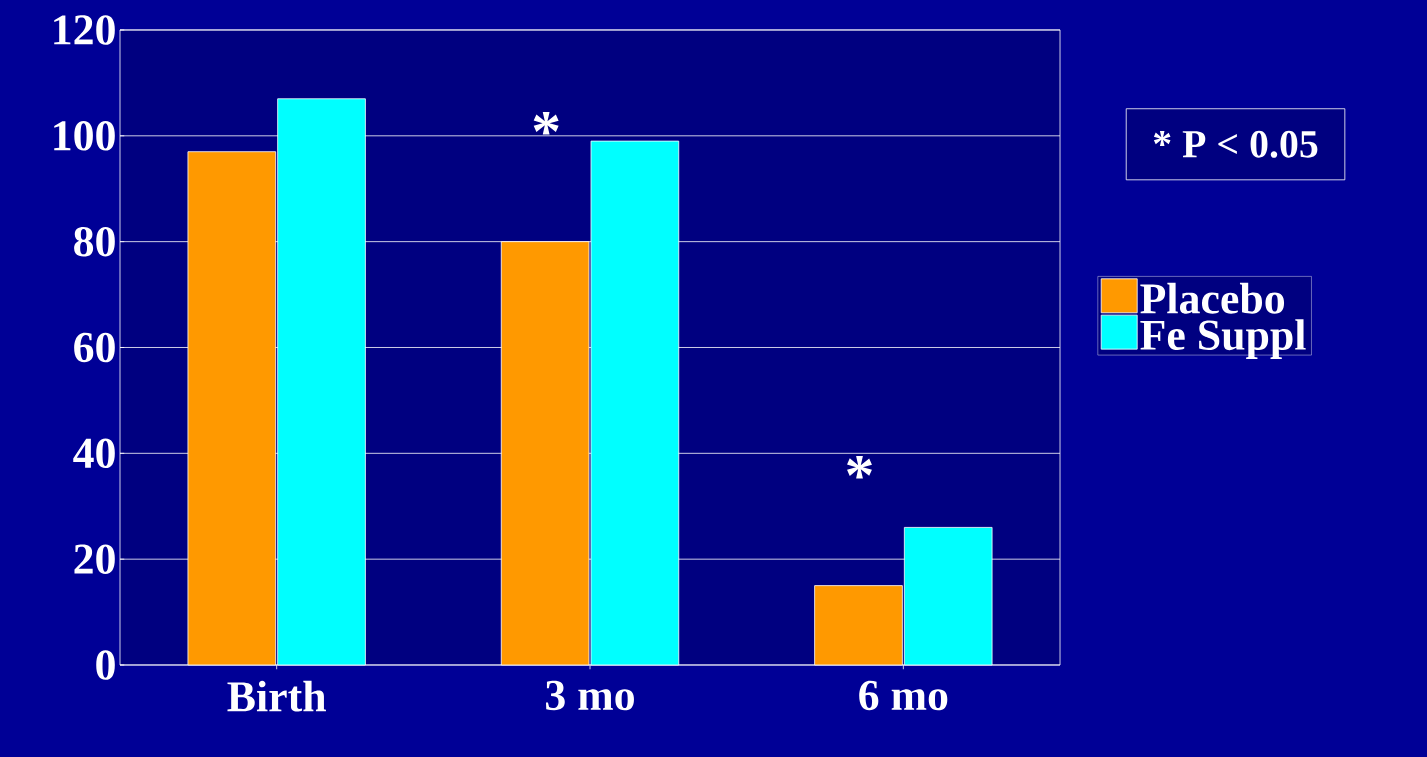 The image size is (1427, 757). Describe the element at coordinates (84, 136) in the screenshot. I see `y-tick-label: 100` at that location.